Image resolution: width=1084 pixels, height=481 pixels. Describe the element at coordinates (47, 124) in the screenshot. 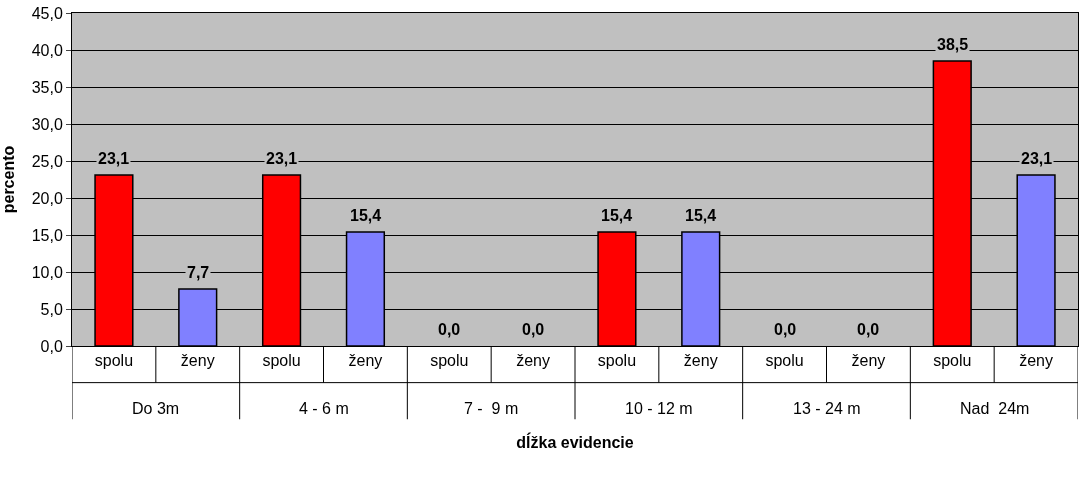

I see `y-tick-label: 30,0` at that location.